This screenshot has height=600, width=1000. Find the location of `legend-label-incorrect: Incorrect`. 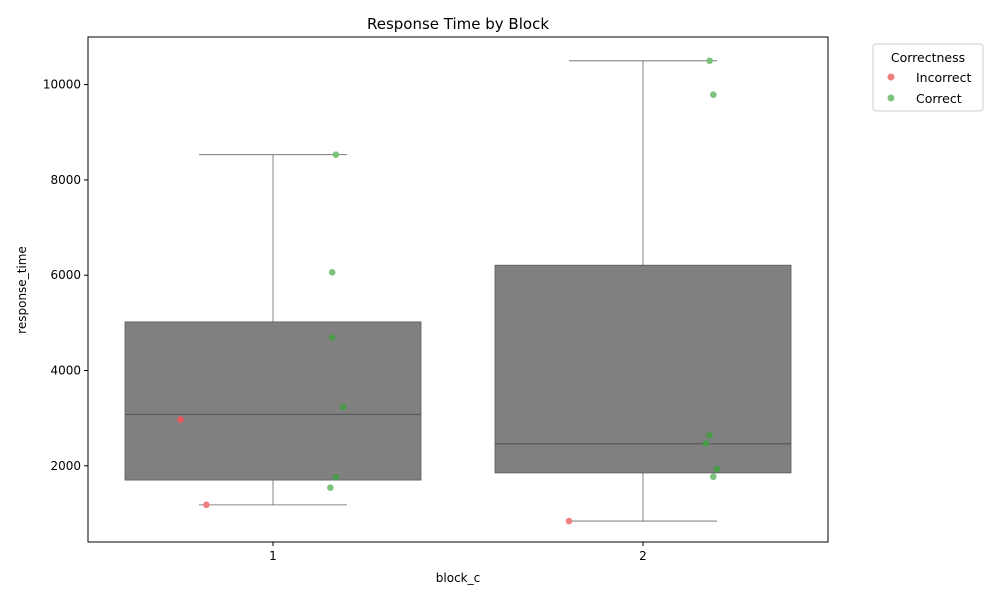

legend-label-incorrect: Incorrect is located at coordinates (943, 77).